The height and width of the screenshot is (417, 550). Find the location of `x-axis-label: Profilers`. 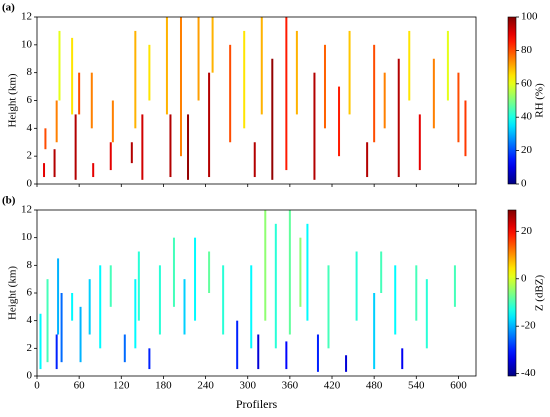

x-axis-label: Profilers is located at coordinates (257, 404).